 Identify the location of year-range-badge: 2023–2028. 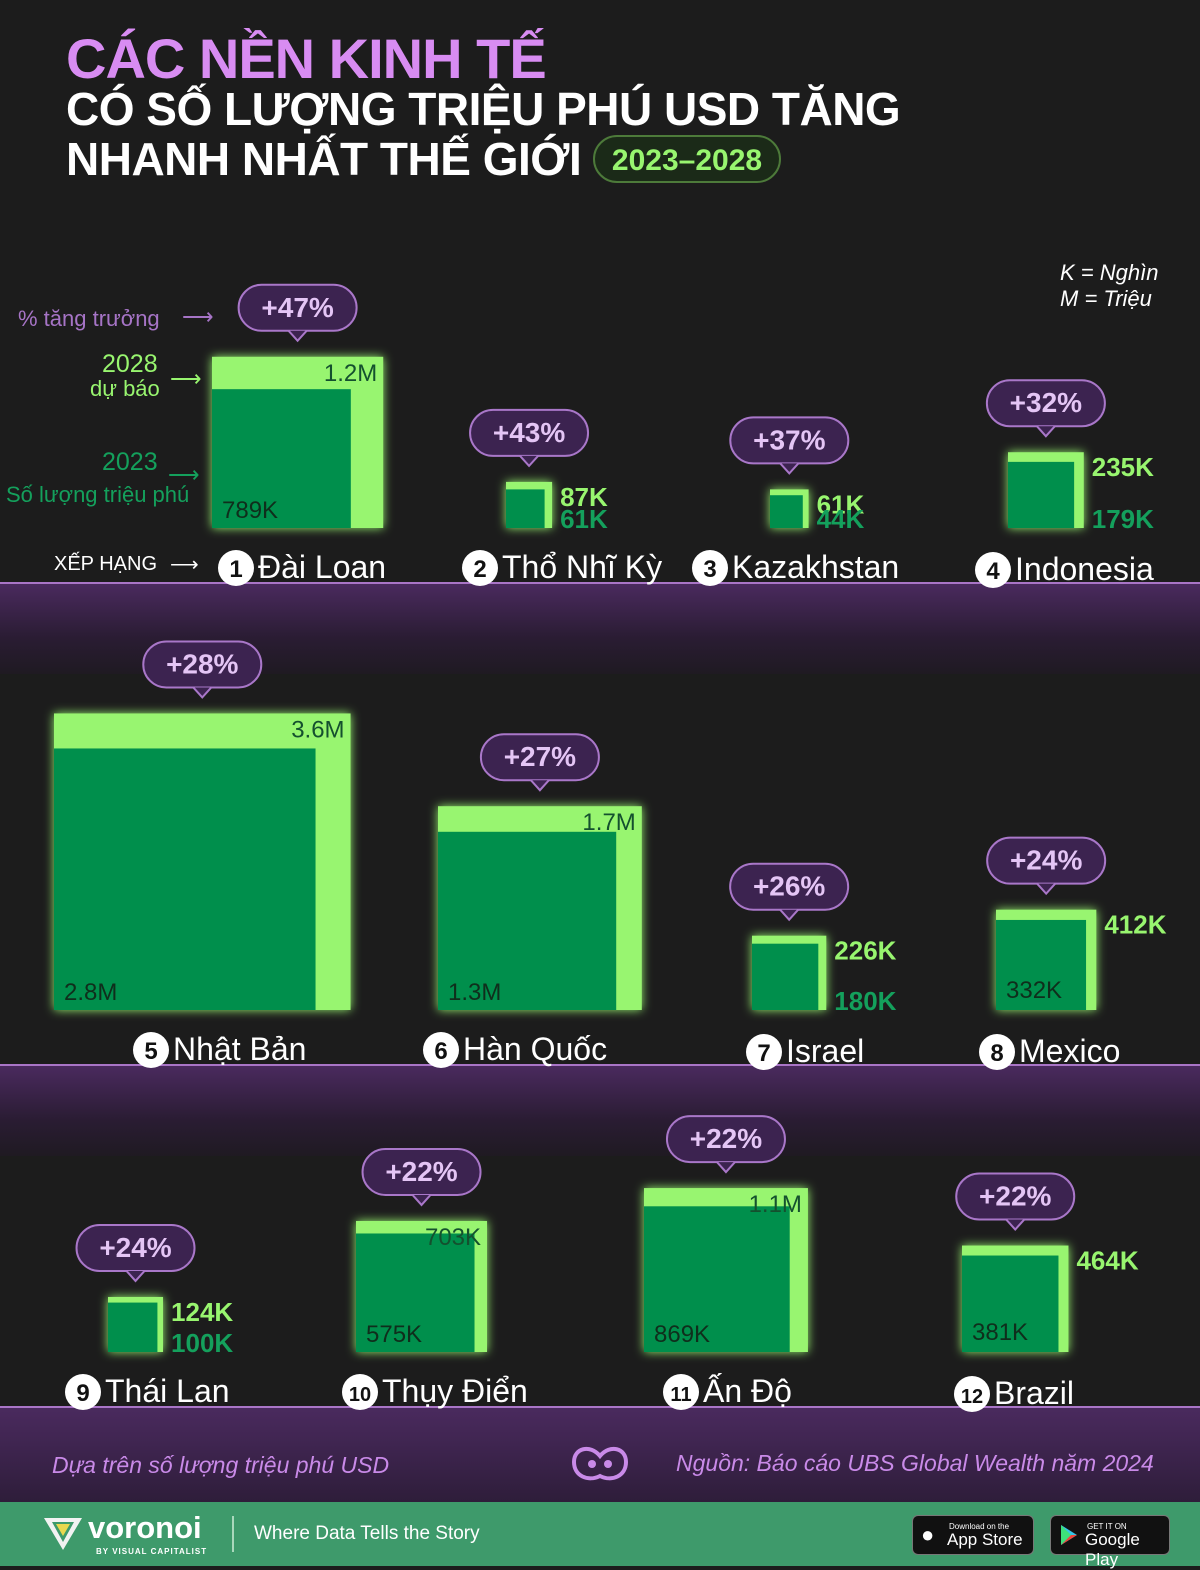
(687, 159).